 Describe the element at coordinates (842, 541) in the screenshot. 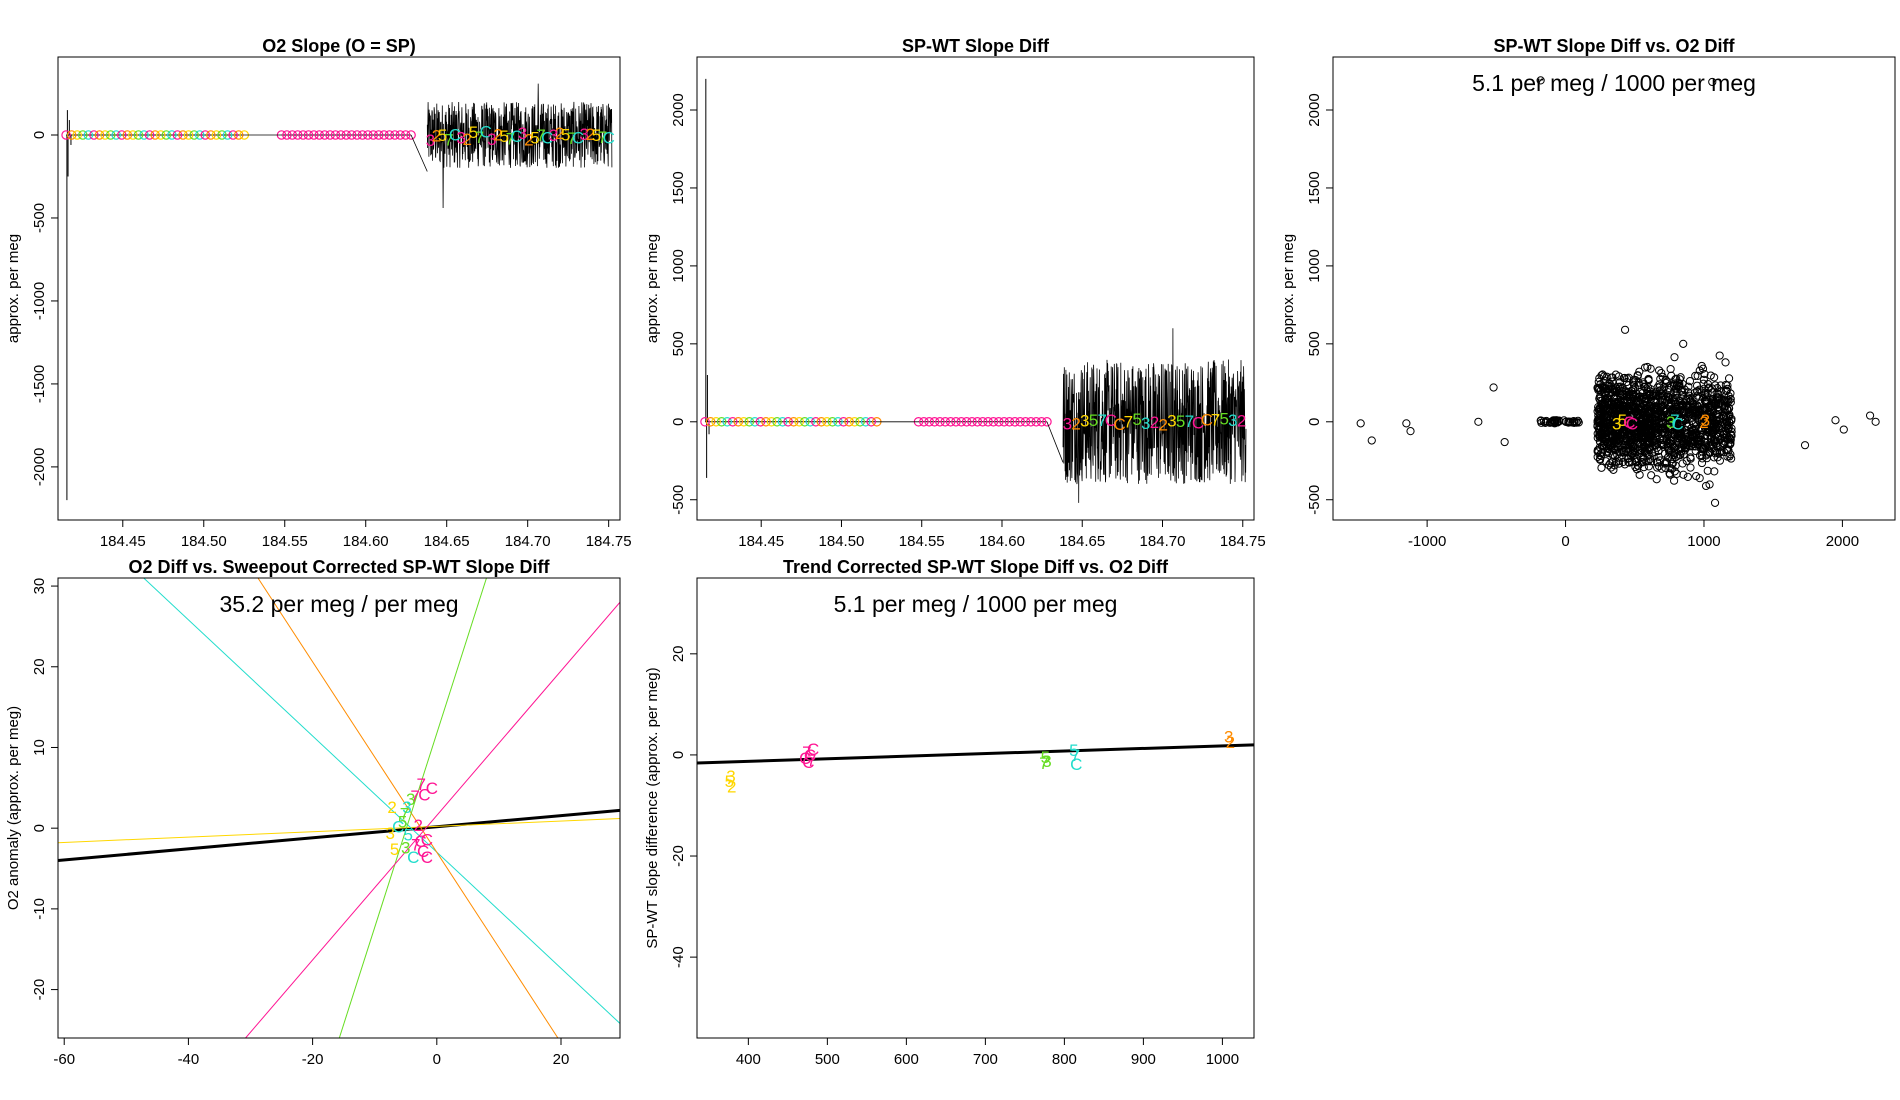

I see `p2-x-tick-label: 184.50` at that location.